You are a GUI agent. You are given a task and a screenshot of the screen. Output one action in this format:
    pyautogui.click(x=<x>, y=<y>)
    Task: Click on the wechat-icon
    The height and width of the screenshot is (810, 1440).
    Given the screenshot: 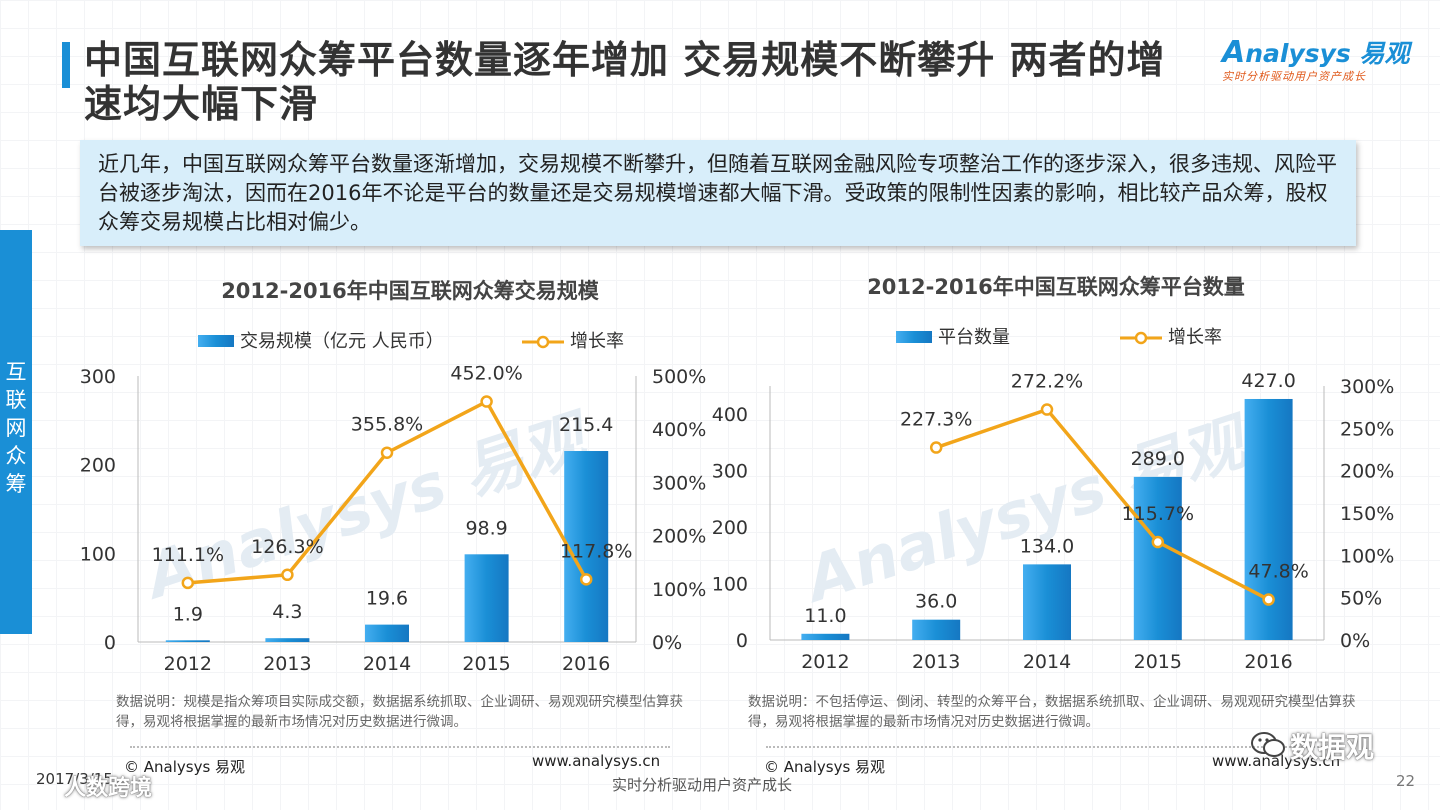 What is the action you would take?
    pyautogui.click(x=1268, y=744)
    